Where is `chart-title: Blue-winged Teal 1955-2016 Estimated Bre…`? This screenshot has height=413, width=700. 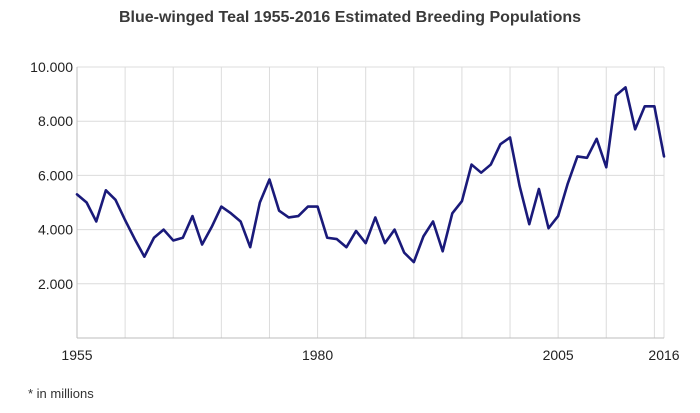
chart-title: Blue-winged Teal 1955-2016 Estimated Bre… is located at coordinates (350, 17).